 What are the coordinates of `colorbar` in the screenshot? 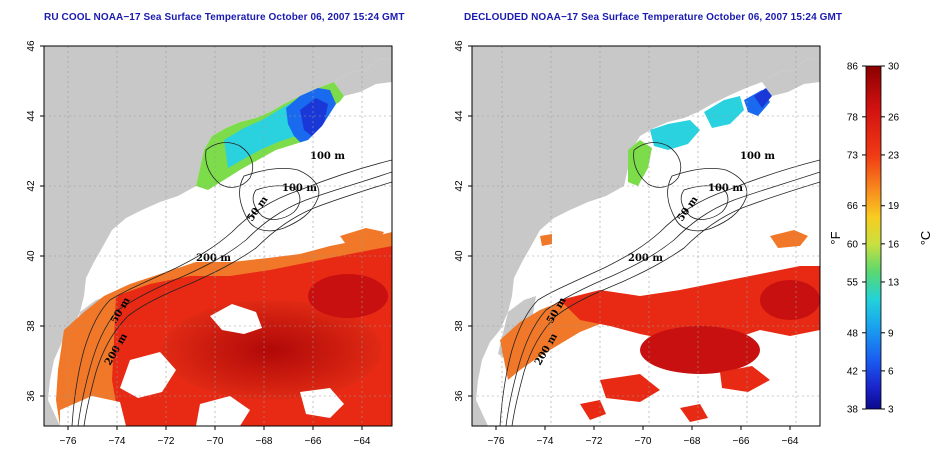 It's located at (873, 237).